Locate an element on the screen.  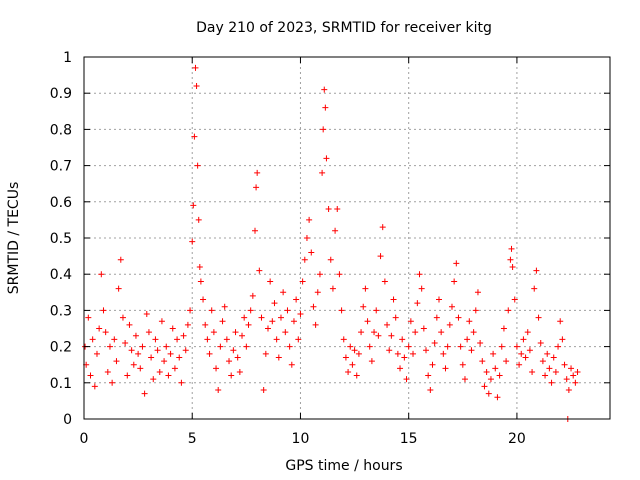
x-tick-label: 10 is located at coordinates (301, 439).